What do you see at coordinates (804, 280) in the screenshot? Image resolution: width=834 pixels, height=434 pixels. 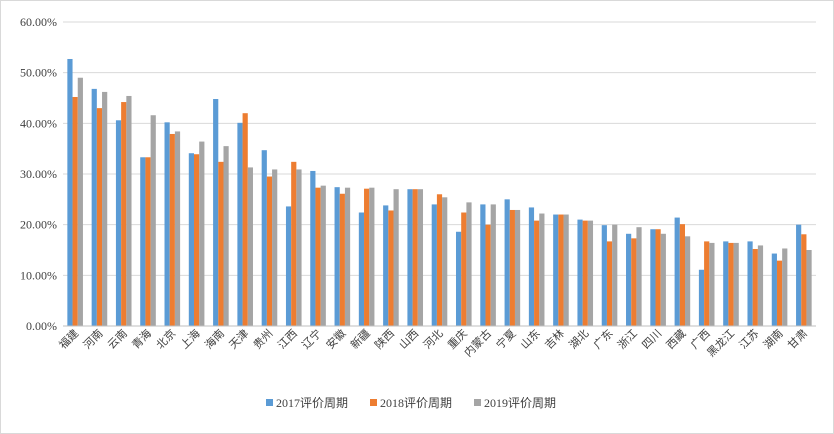 I see `bar-2-甘肃` at bounding box center [804, 280].